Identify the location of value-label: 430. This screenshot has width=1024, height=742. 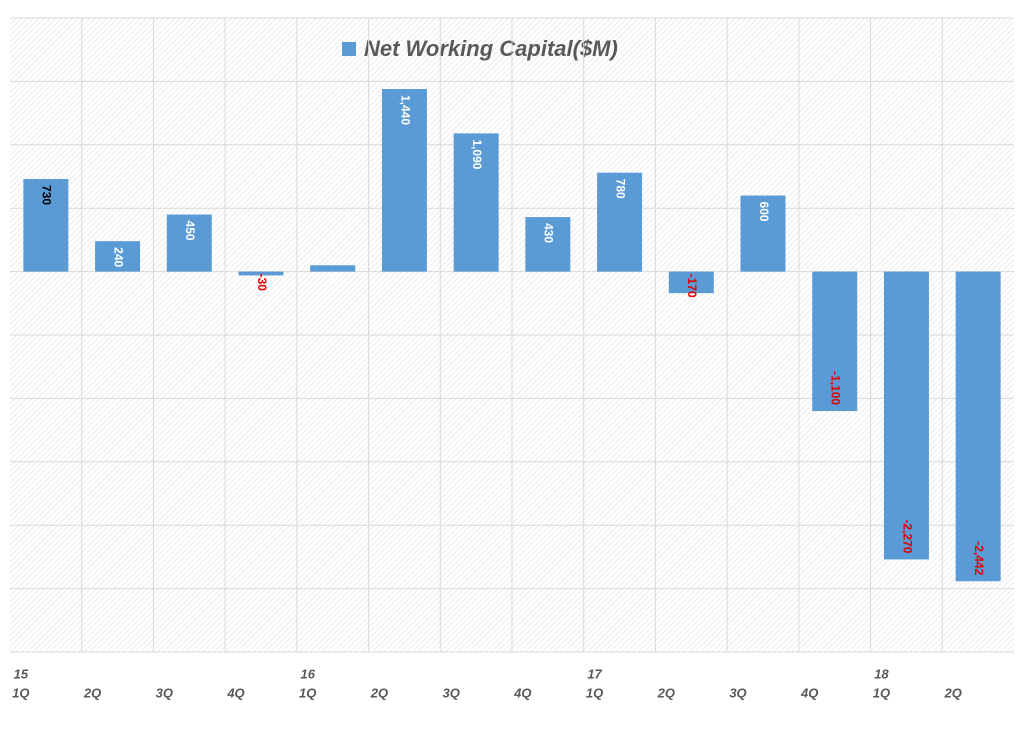
(549, 233).